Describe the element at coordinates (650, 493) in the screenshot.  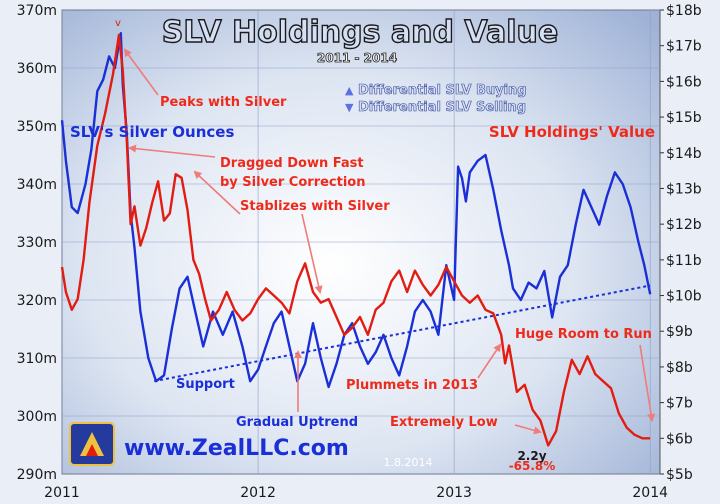
I see `x-tick-label: 2014` at that location.